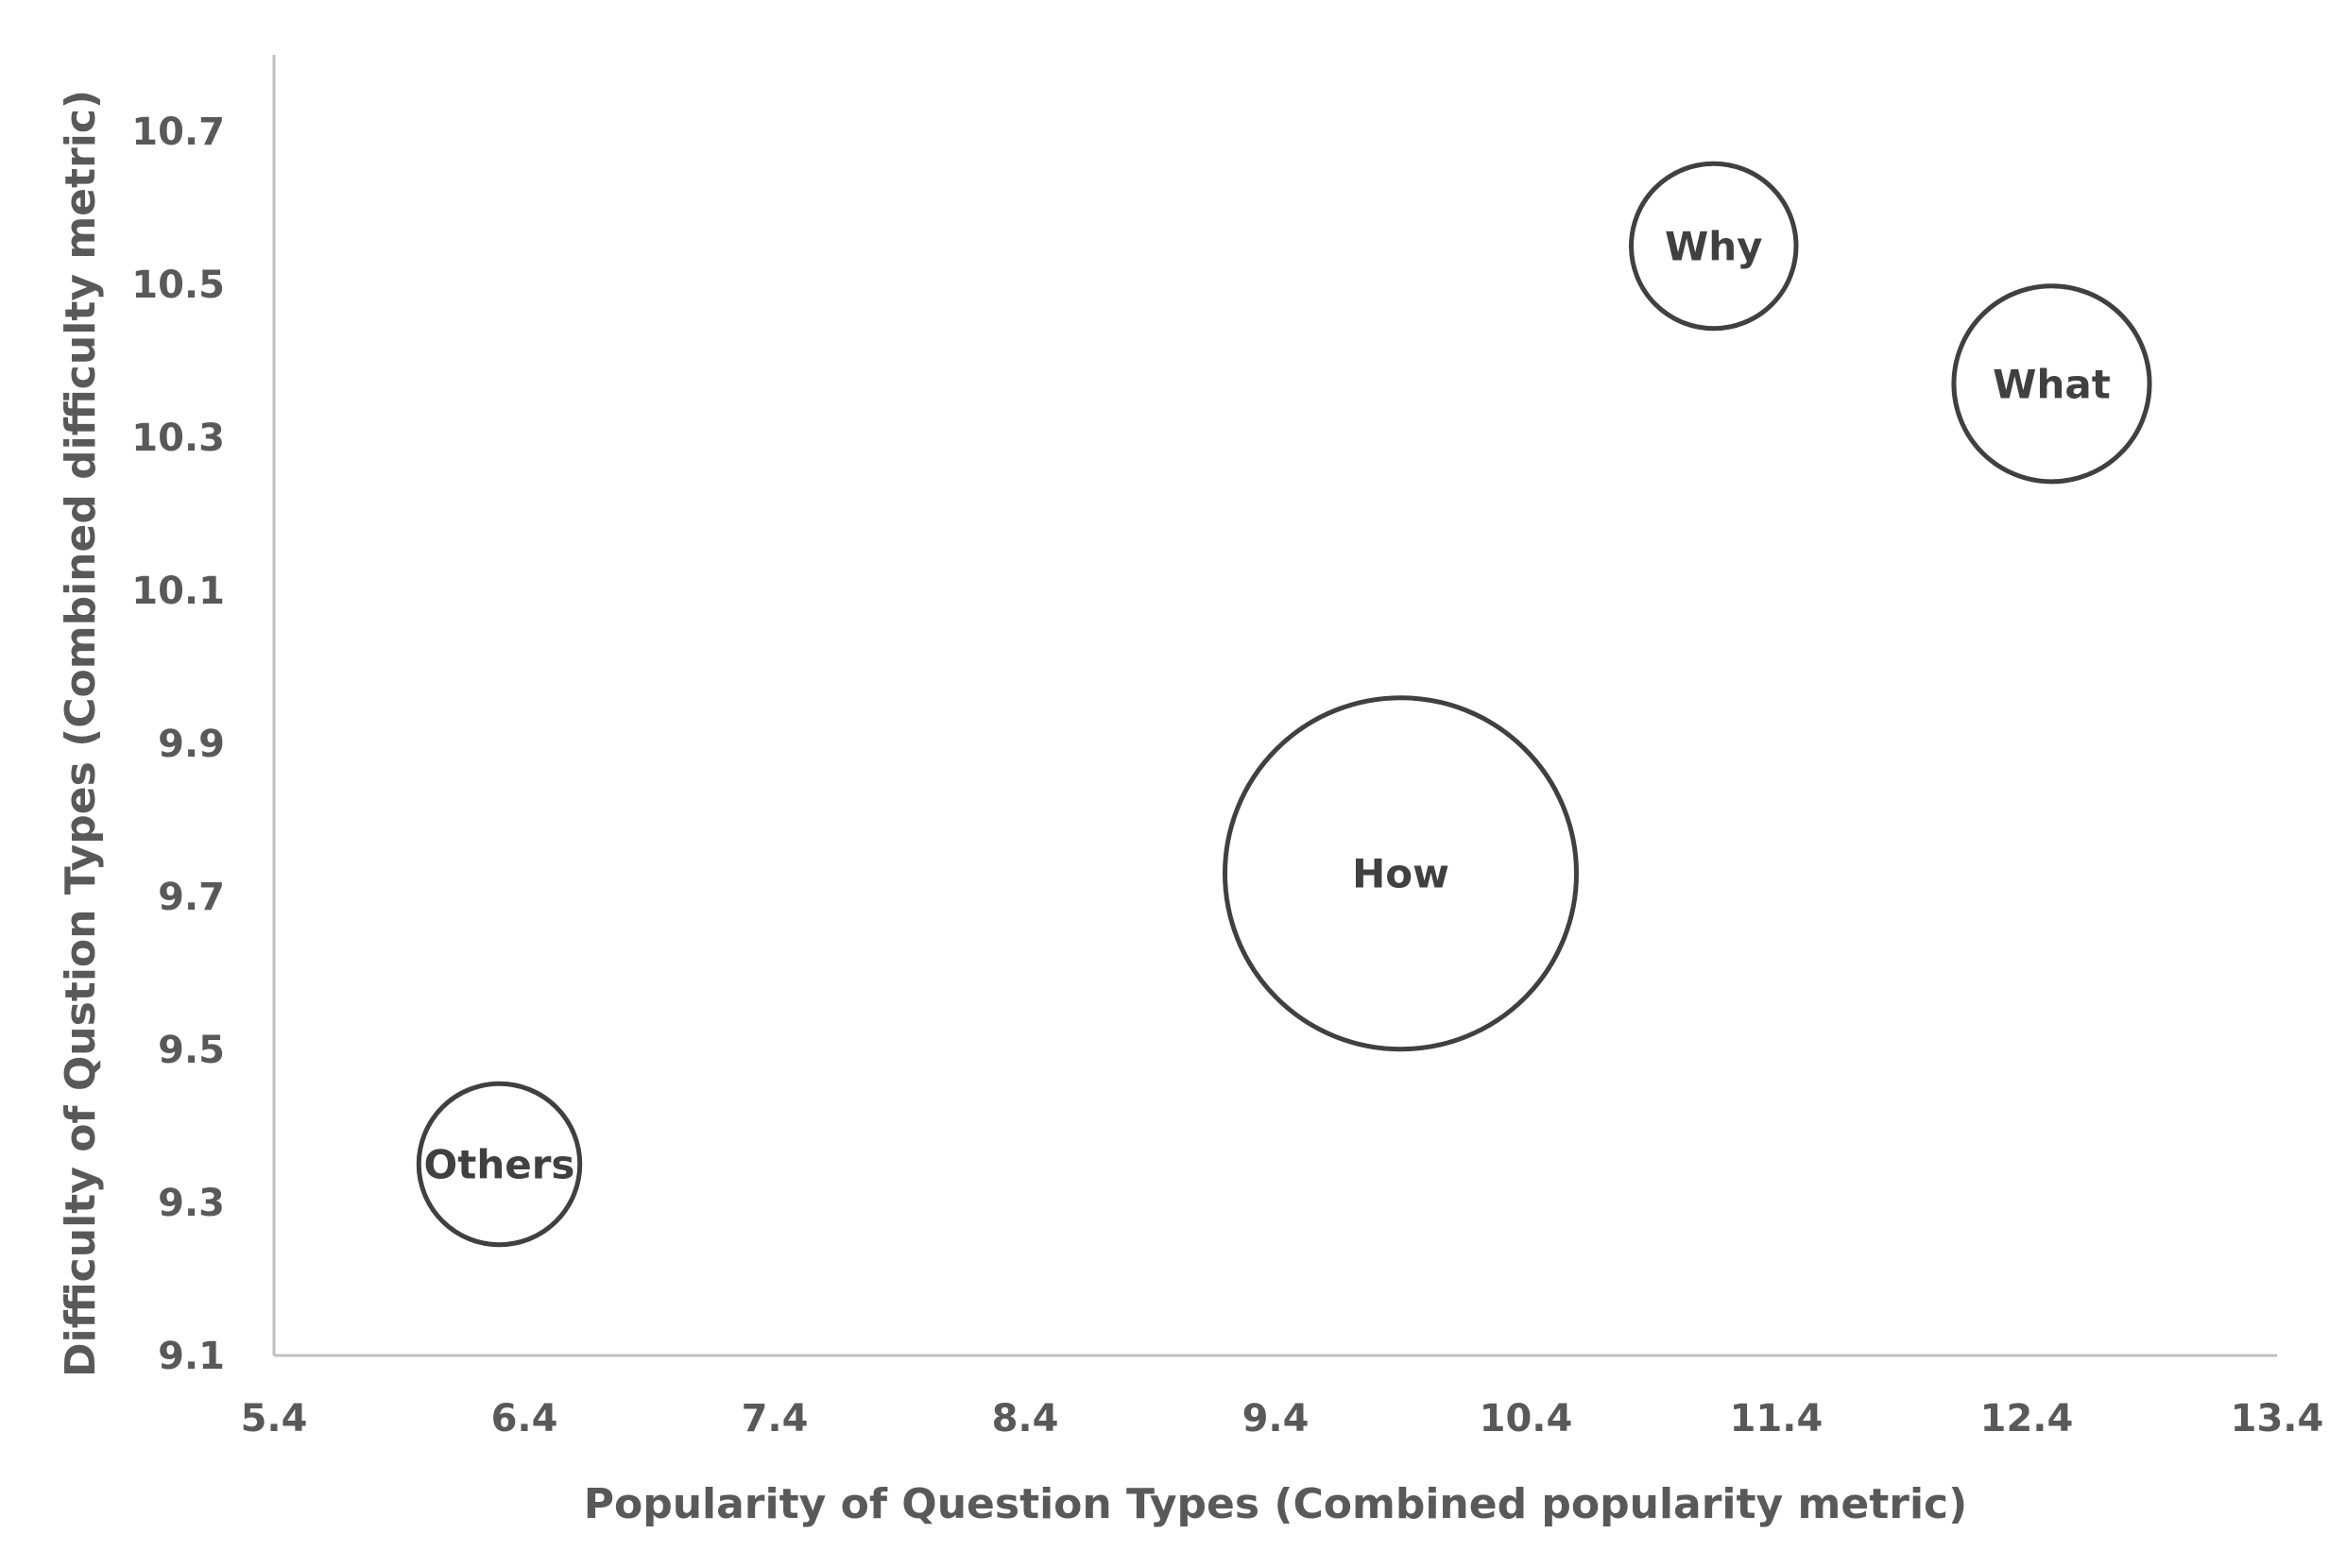 The height and width of the screenshot is (1568, 2346). Describe the element at coordinates (775, 1418) in the screenshot. I see `x-tick-label: 7.4` at that location.